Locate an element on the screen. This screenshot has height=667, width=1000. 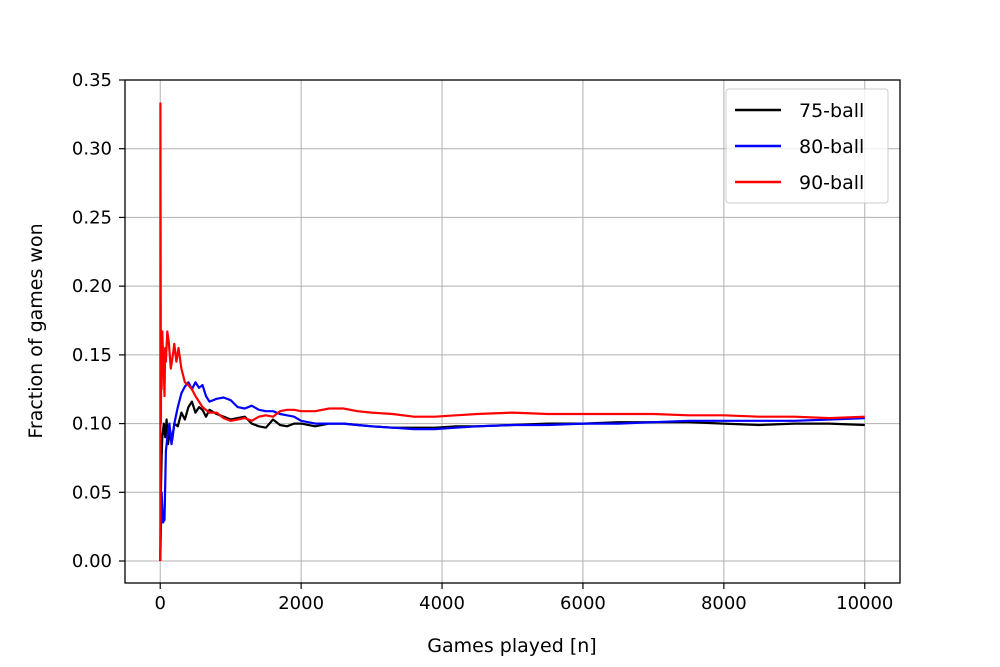
legend-label-80-ball: 80-ball is located at coordinates (831, 147).